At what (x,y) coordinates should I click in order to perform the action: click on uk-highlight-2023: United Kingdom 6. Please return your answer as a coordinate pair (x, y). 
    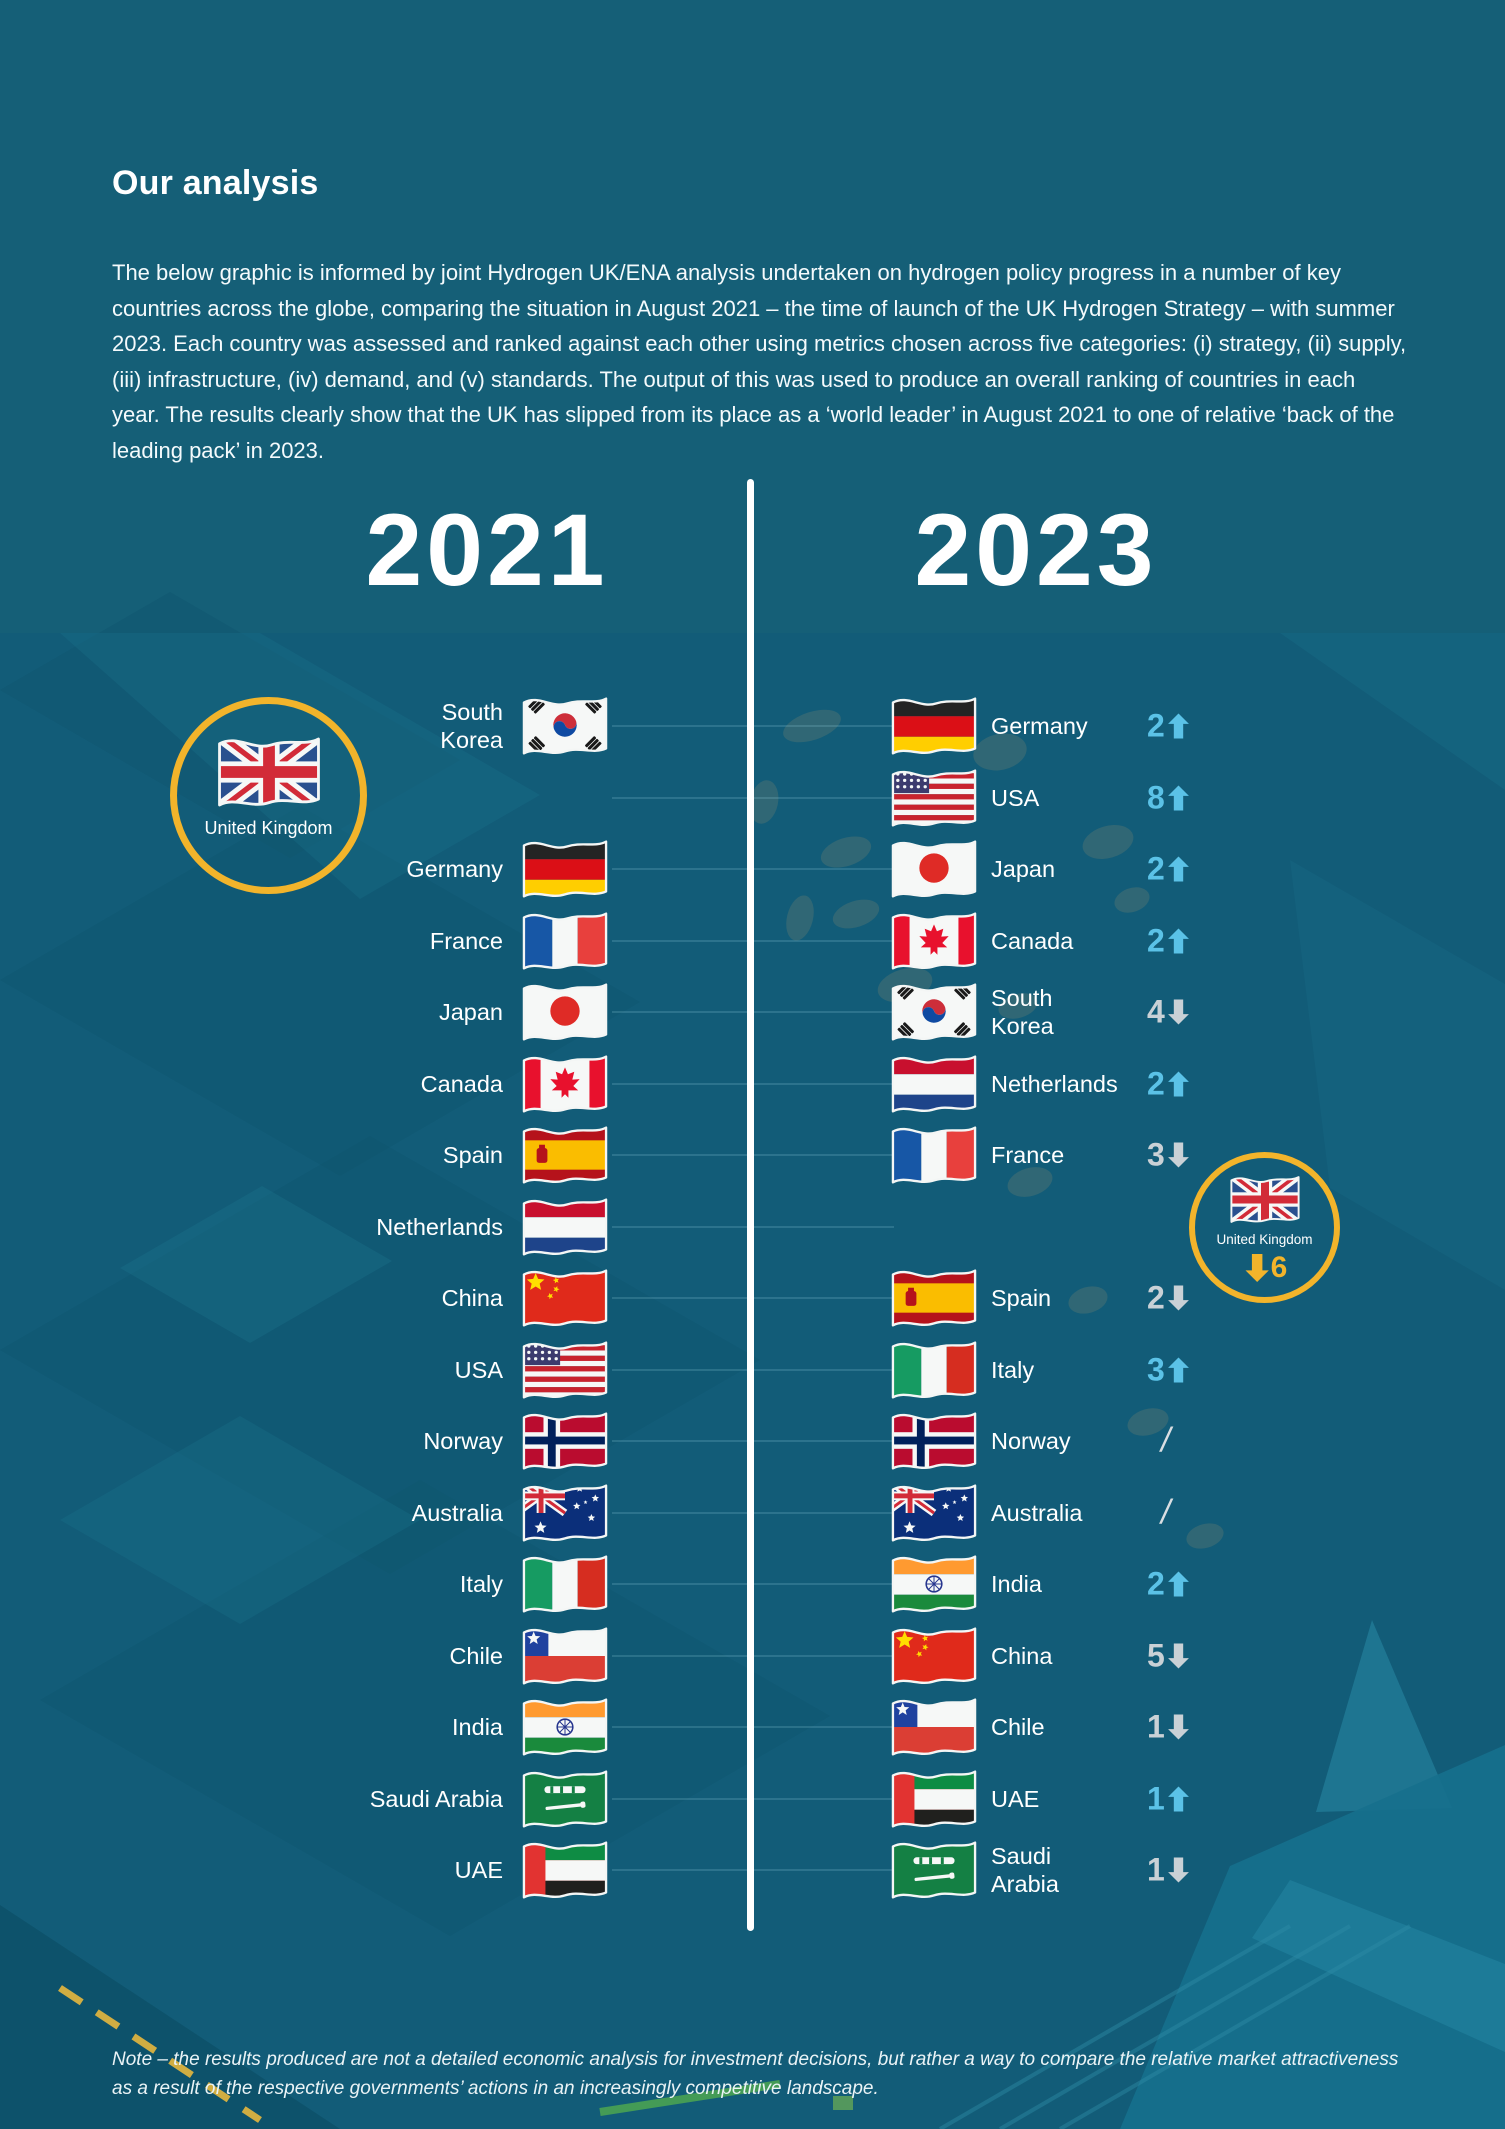
    Looking at the image, I should click on (1264, 1227).